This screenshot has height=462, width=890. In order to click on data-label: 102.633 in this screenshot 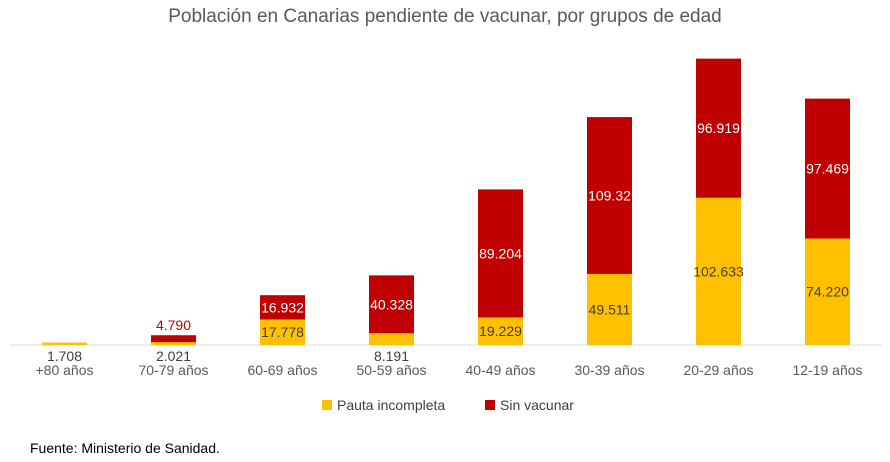, I will do `click(718, 271)`.